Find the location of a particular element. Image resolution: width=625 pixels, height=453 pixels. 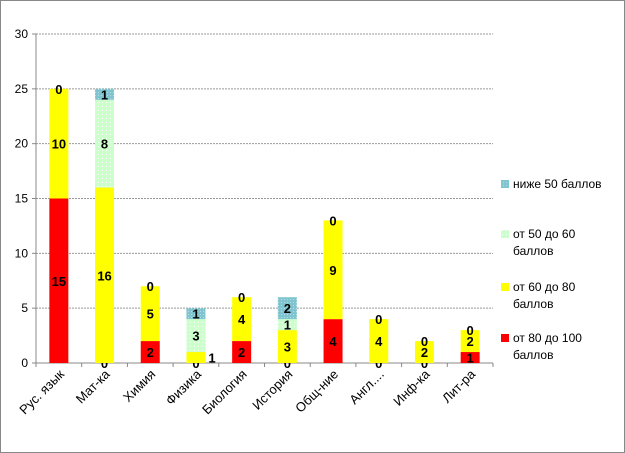

data-label: 10 is located at coordinates (59, 144).